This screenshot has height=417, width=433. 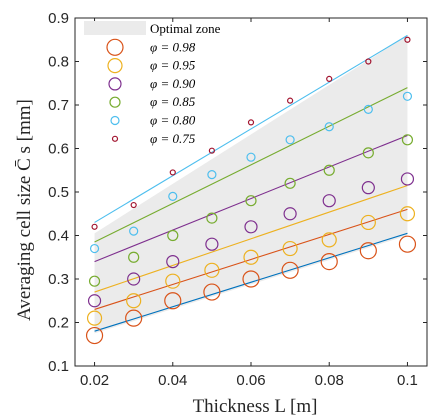 I want to click on x-tick-label: 0.02, so click(x=94, y=380).